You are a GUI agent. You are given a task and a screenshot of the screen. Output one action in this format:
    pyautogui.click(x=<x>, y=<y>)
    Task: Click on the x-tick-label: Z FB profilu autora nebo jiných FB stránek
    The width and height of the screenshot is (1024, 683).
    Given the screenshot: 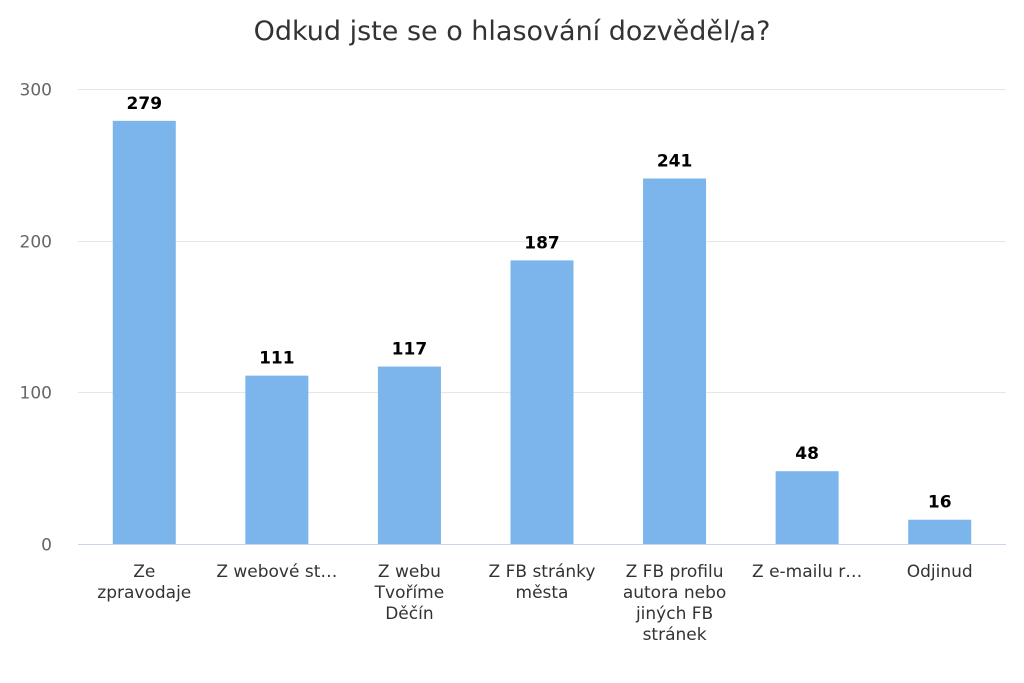 What is the action you would take?
    pyautogui.click(x=675, y=603)
    